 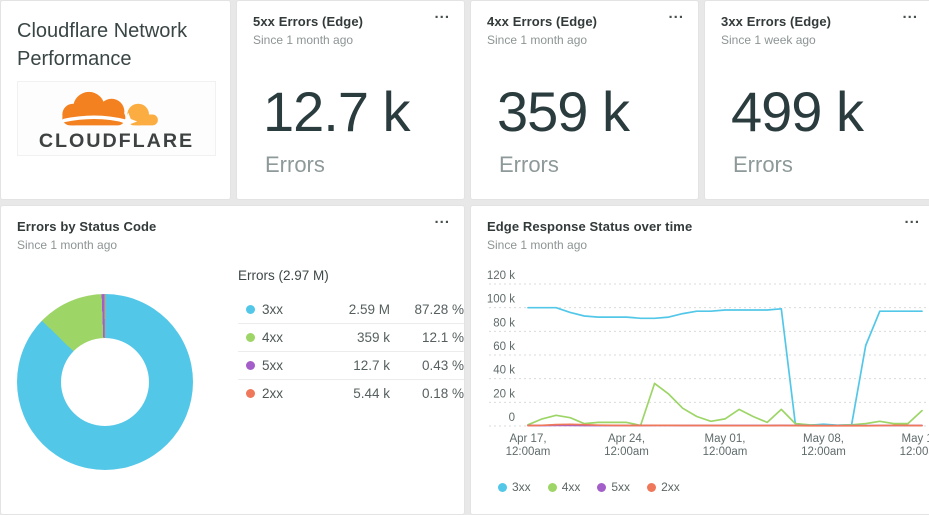 What do you see at coordinates (597, 111) in the screenshot?
I see `stat-value: 359 k` at bounding box center [597, 111].